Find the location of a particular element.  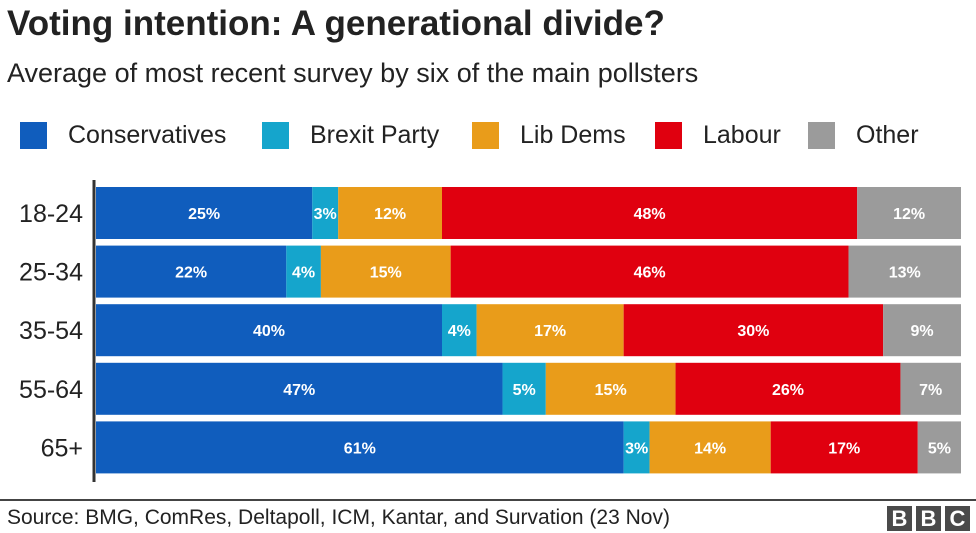

category-label: 65+ is located at coordinates (62, 448).